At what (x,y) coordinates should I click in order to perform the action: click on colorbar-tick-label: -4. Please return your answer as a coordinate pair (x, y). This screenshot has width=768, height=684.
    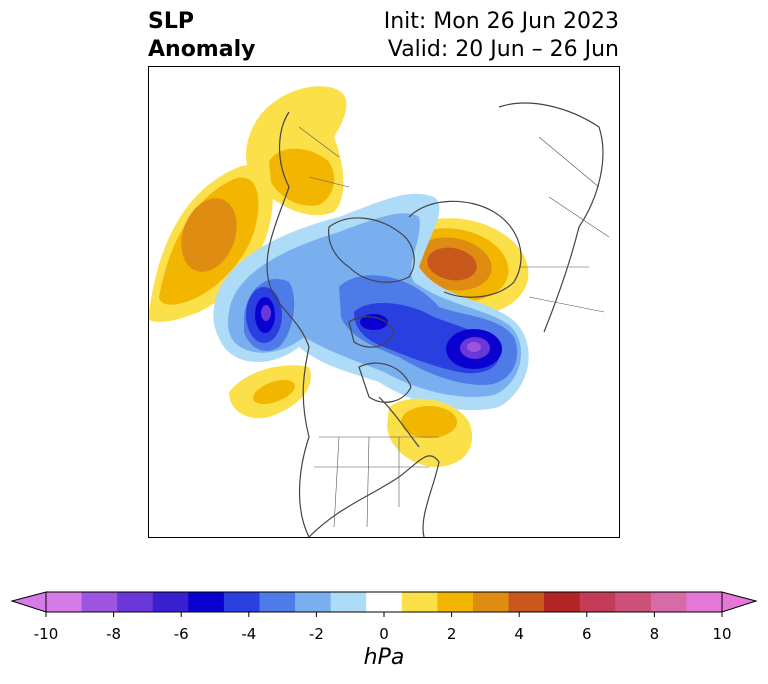
    Looking at the image, I should click on (248, 634).